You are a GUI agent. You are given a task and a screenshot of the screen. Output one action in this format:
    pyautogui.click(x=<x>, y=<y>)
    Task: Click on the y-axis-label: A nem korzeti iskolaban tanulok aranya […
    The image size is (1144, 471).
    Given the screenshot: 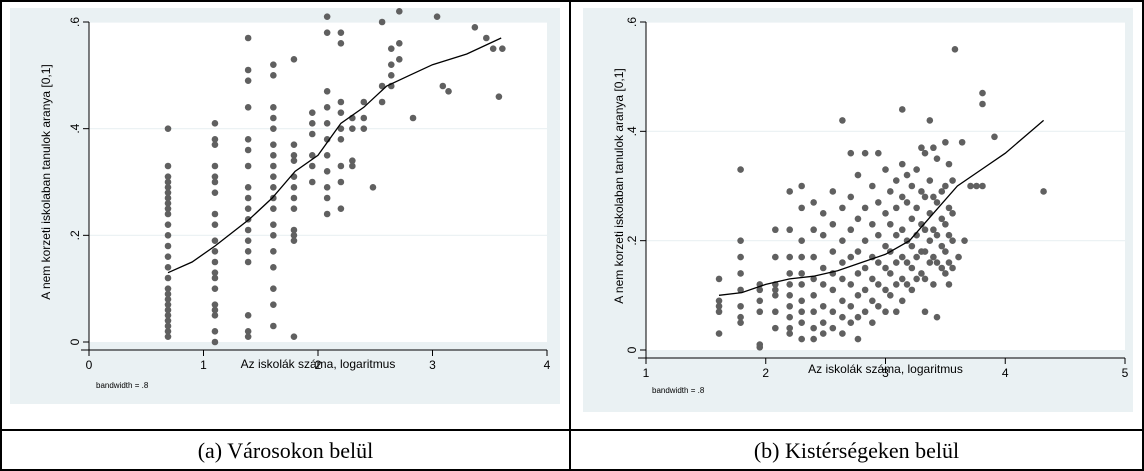 What is the action you would take?
    pyautogui.click(x=46, y=181)
    